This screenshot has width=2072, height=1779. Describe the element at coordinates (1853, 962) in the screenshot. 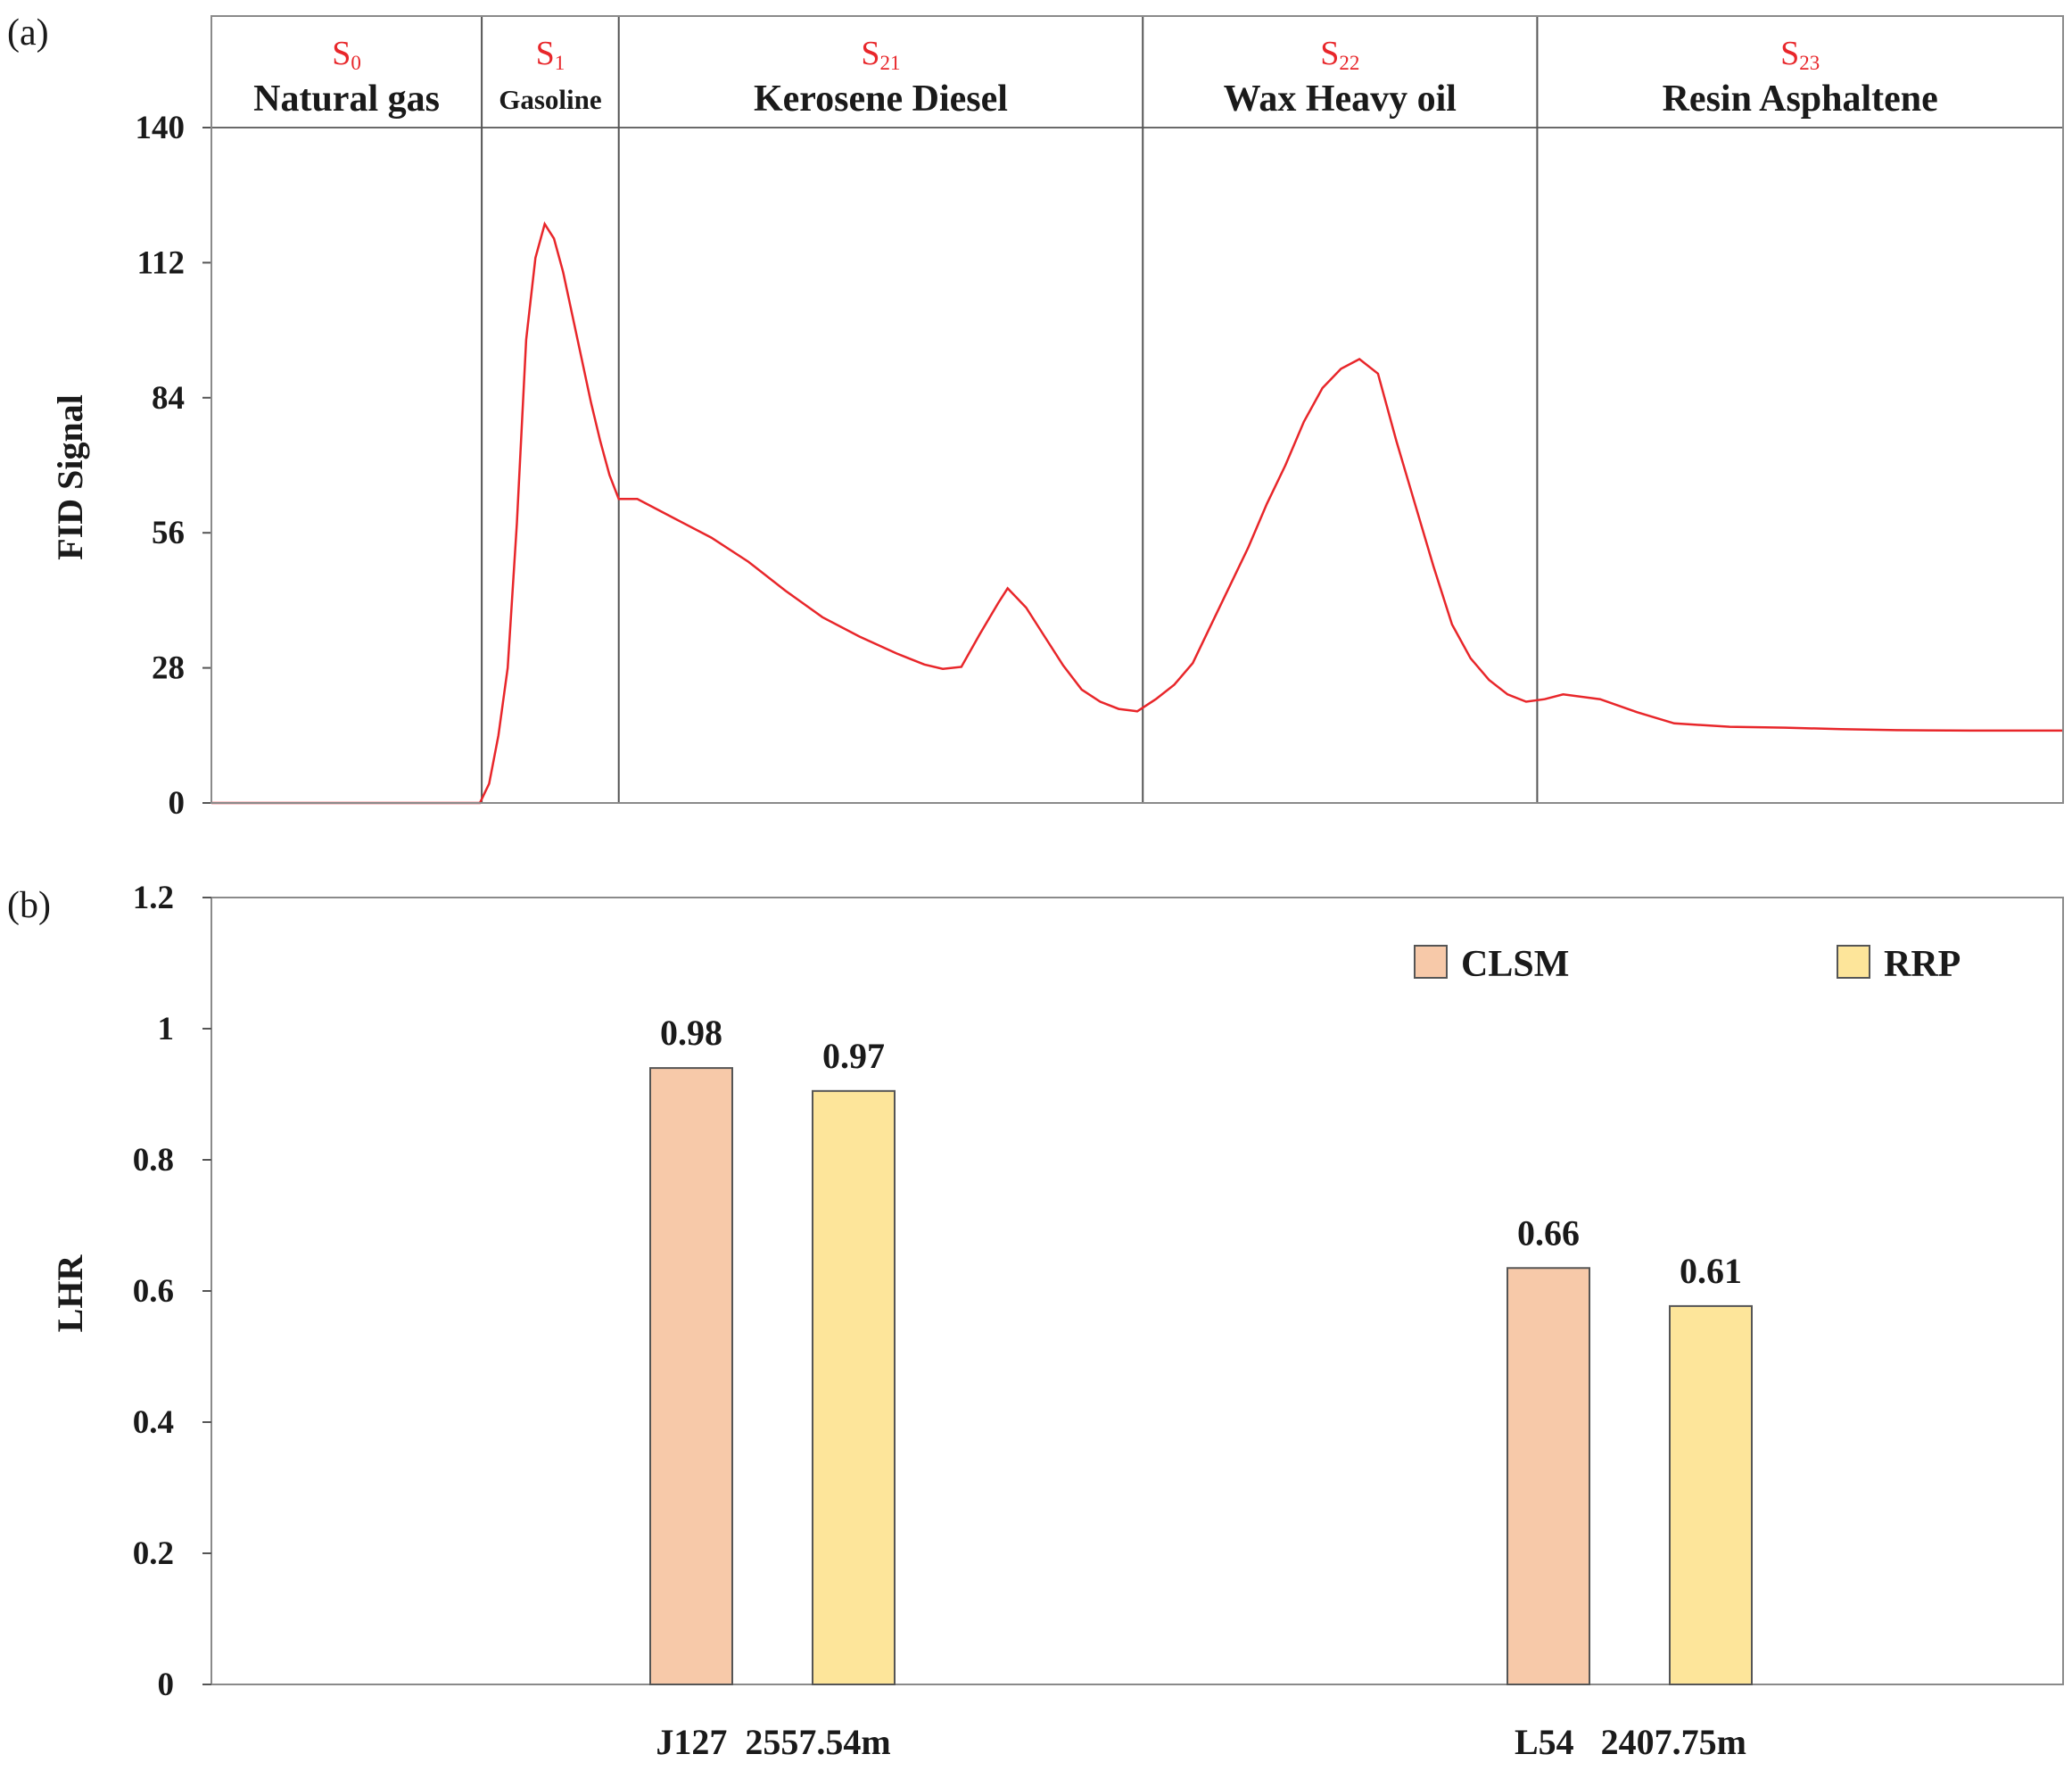

I see `legend-swatch-rrp` at that location.